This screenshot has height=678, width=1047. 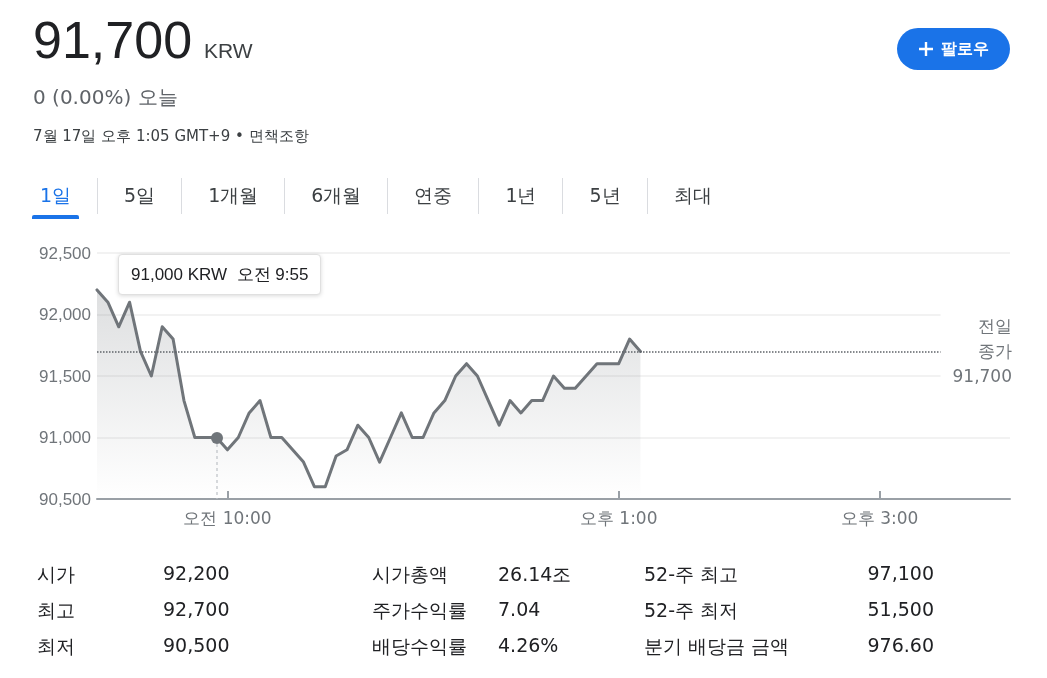 I want to click on y-tick-label: 92,000, so click(x=65, y=314).